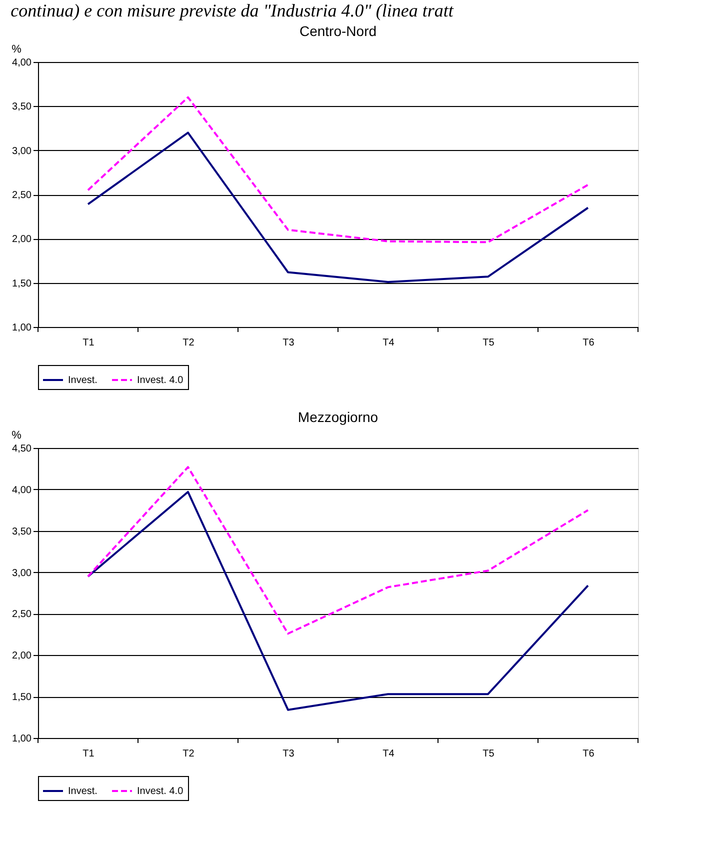 The image size is (723, 868). Describe the element at coordinates (232, 10) in the screenshot. I see `text: continua) e con misure previste da "Industria 4.0" (linea tratt` at that location.